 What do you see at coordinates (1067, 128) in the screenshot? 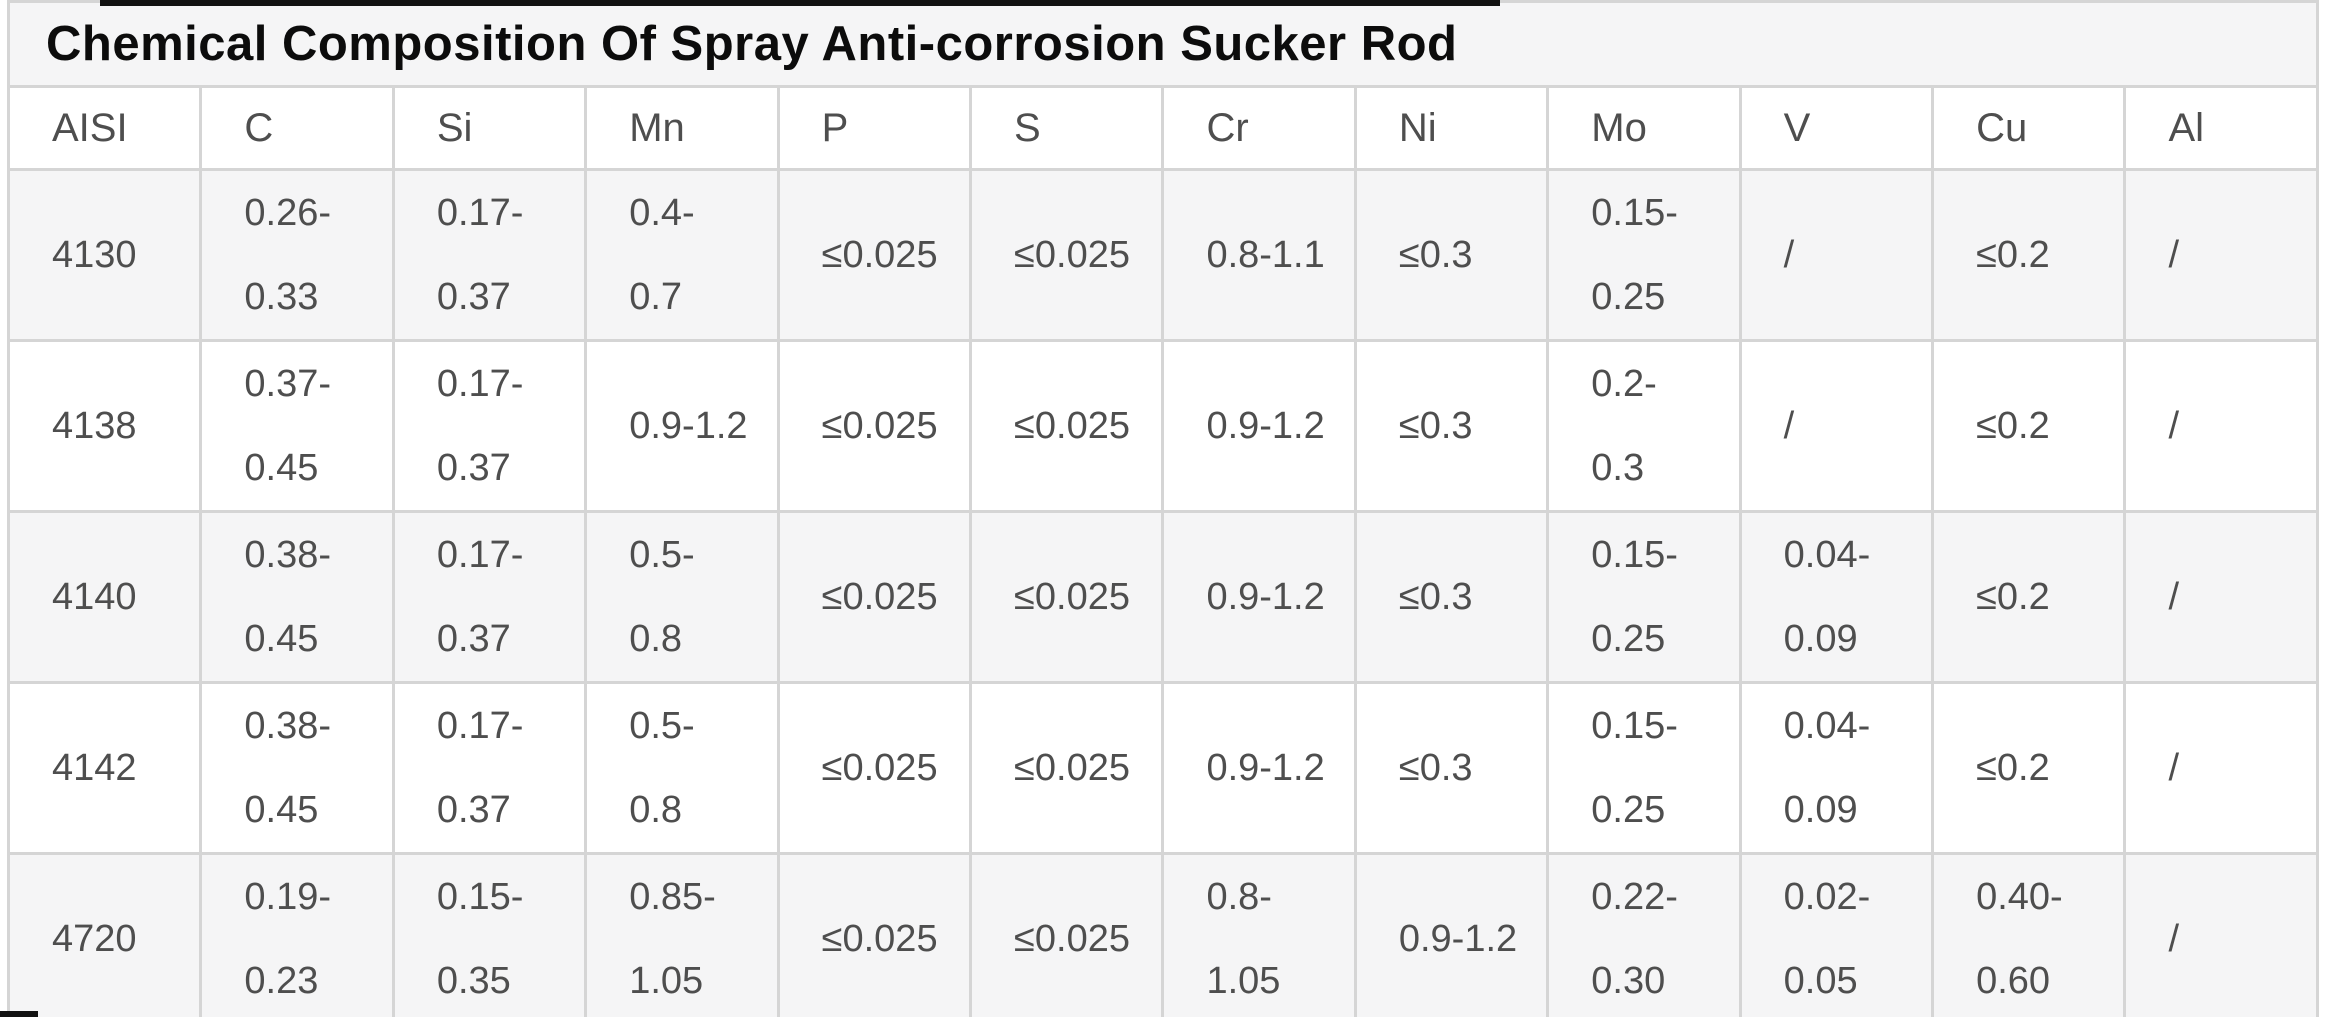
I see `column-header-s: S` at bounding box center [1067, 128].